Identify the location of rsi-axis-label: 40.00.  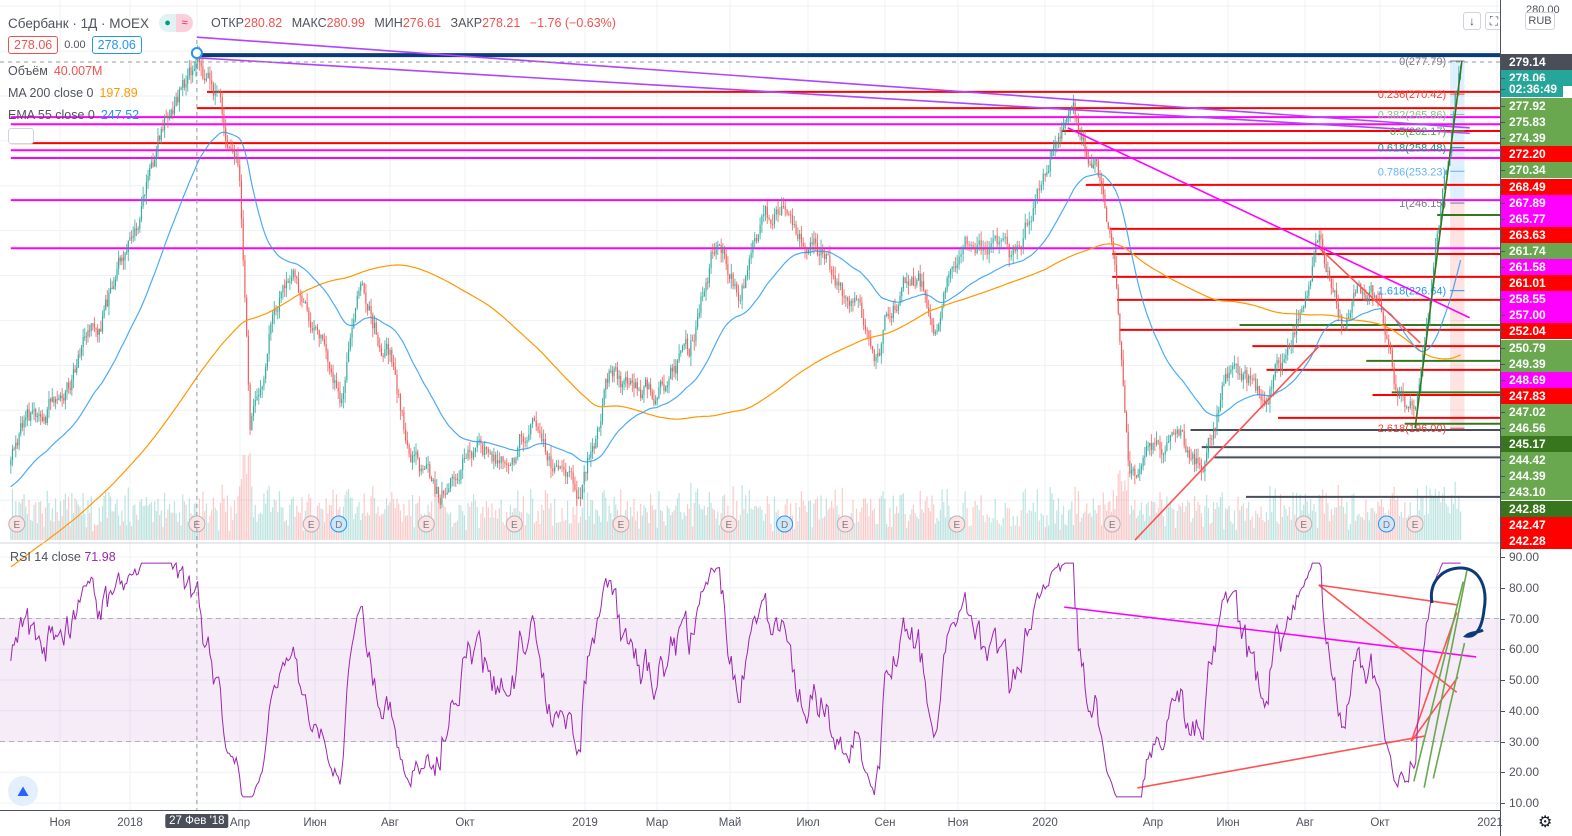
(1520, 710).